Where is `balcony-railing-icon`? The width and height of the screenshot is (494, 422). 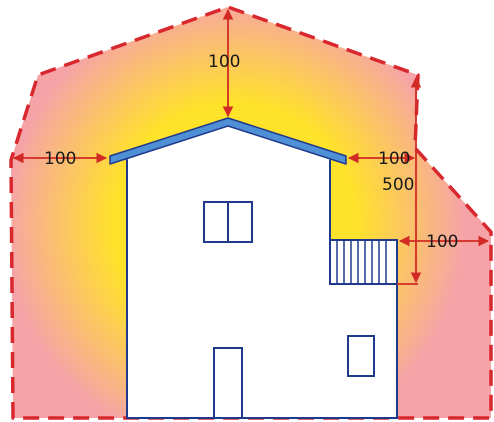 balcony-railing-icon is located at coordinates (363, 262).